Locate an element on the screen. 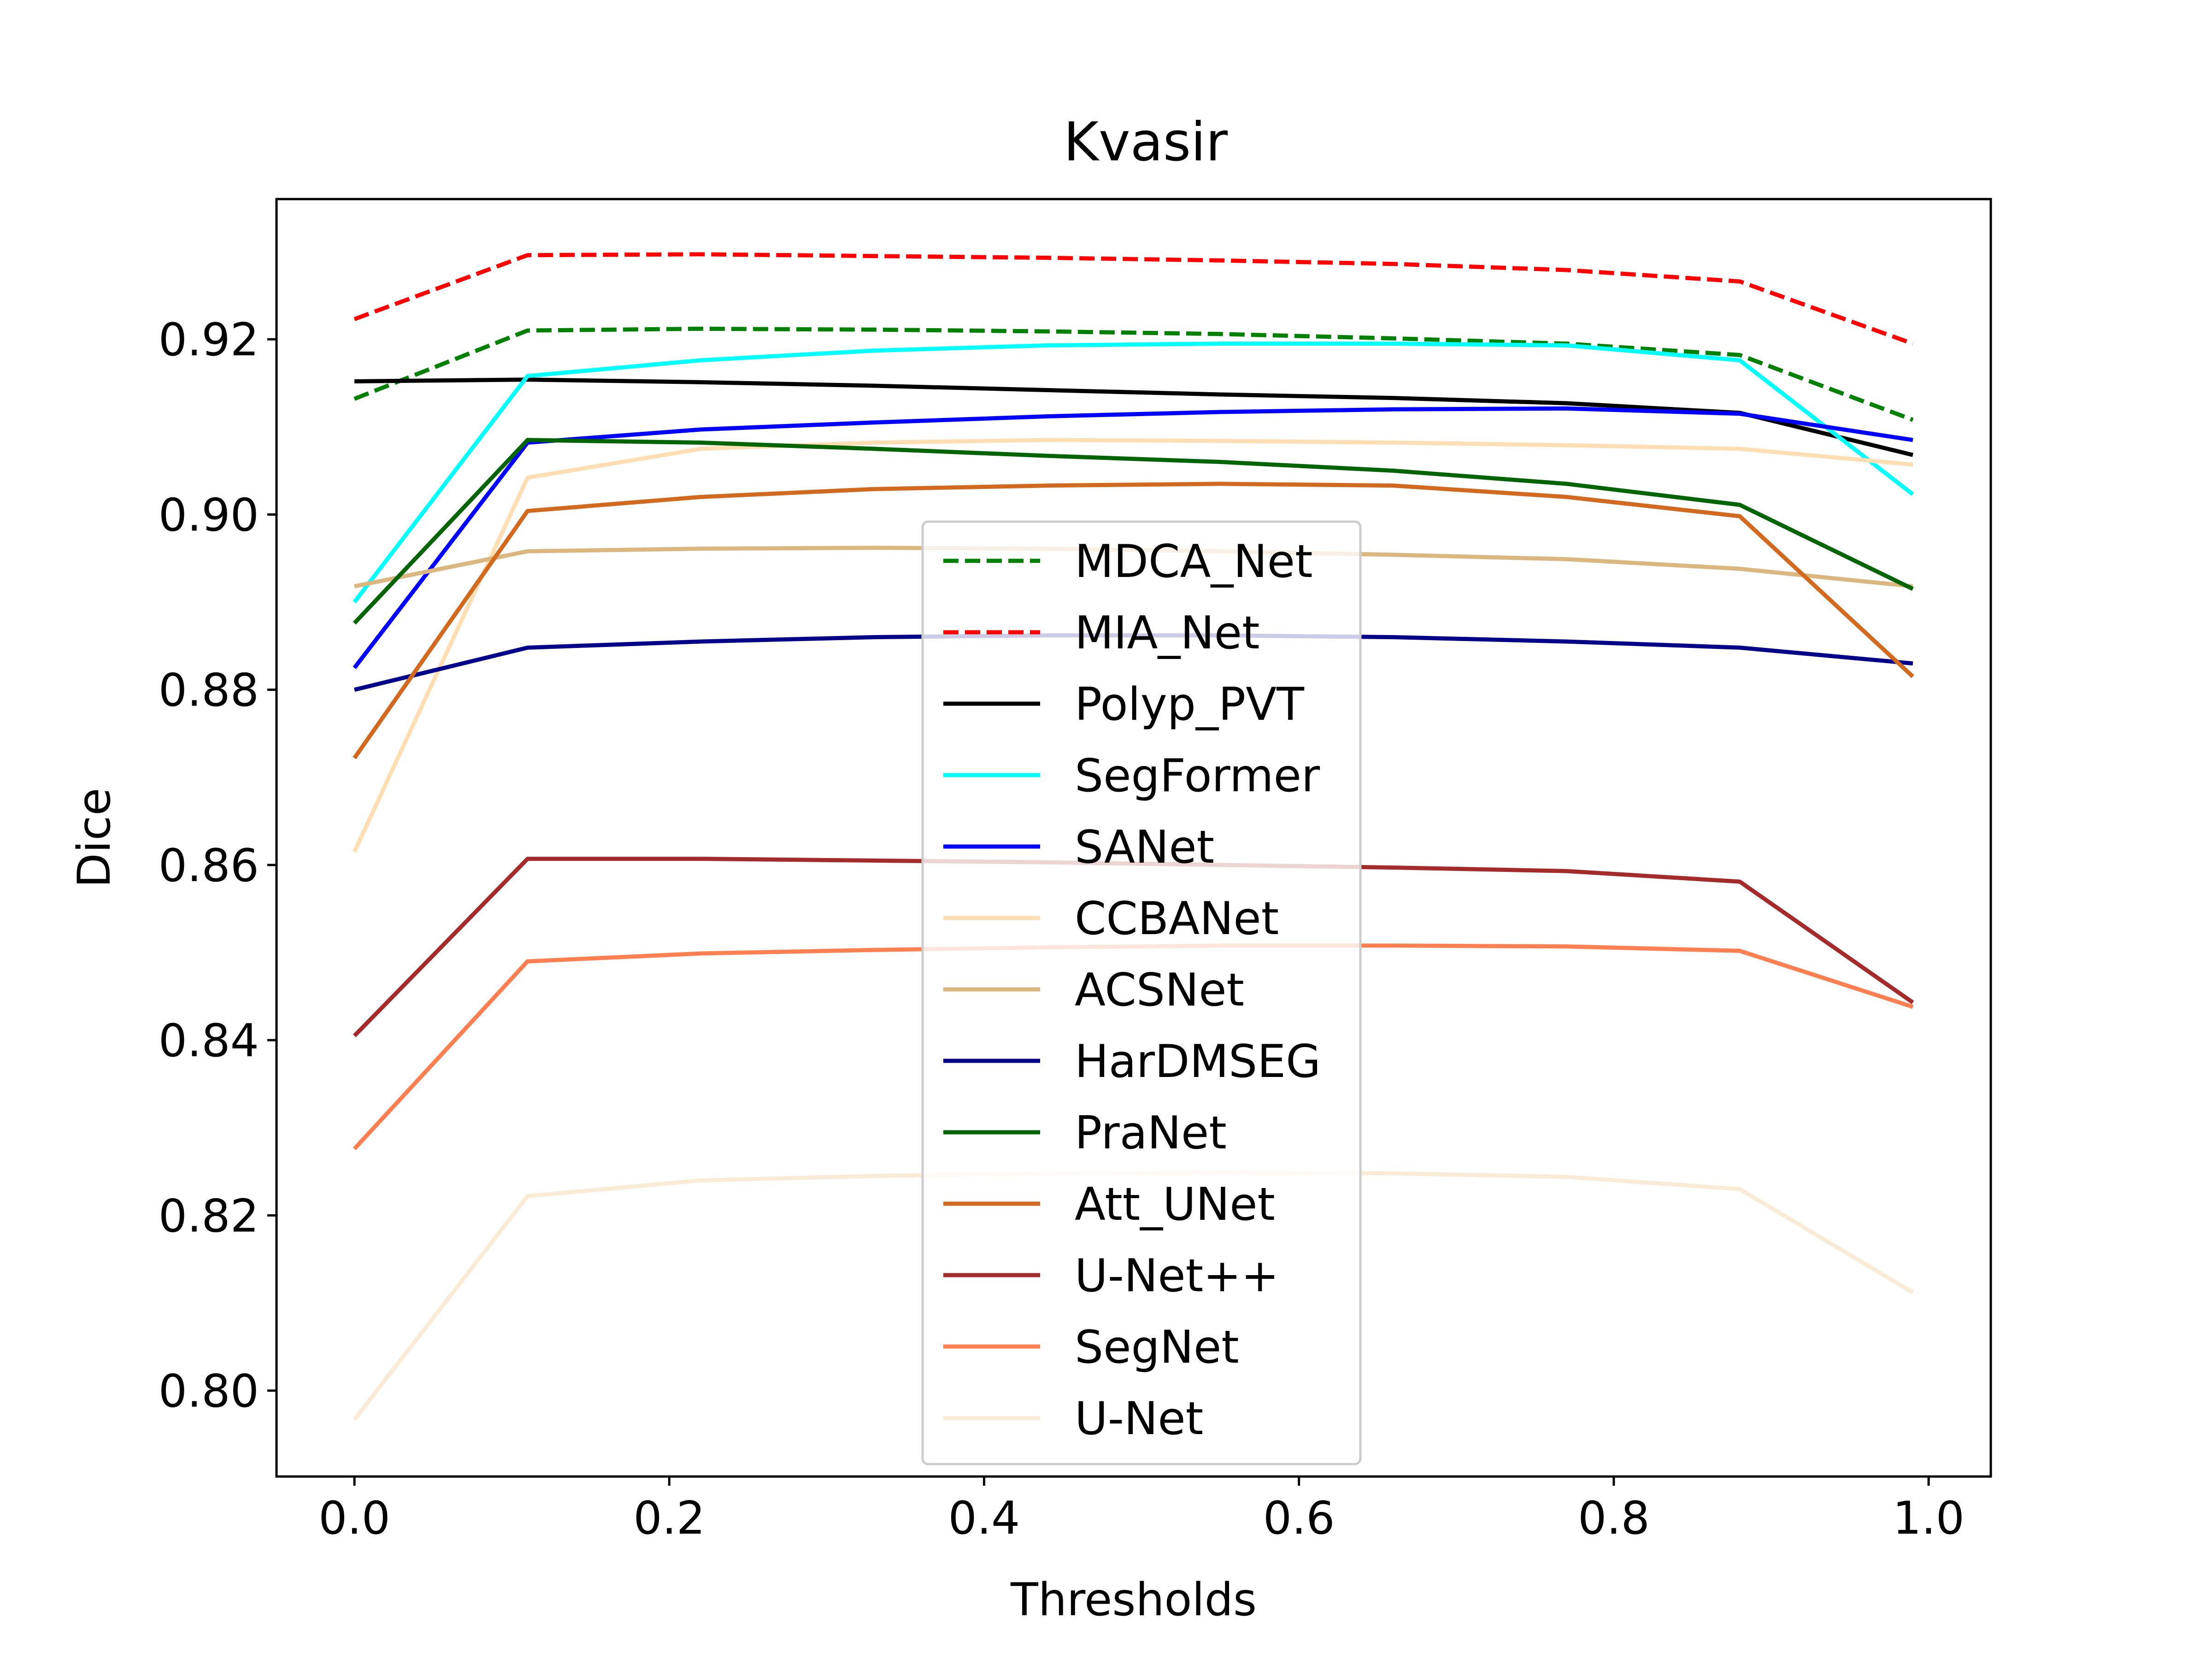 This screenshot has height=1659, width=2212. legend-label-segnet: SegNet is located at coordinates (1157, 1347).